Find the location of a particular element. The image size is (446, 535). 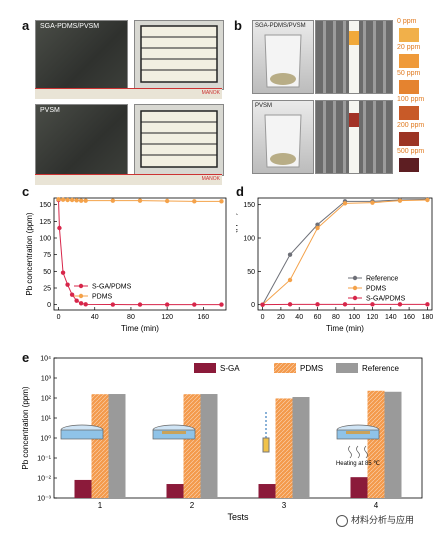

watermark-text: 材料分析与应用 is located at coordinates (383, 520).